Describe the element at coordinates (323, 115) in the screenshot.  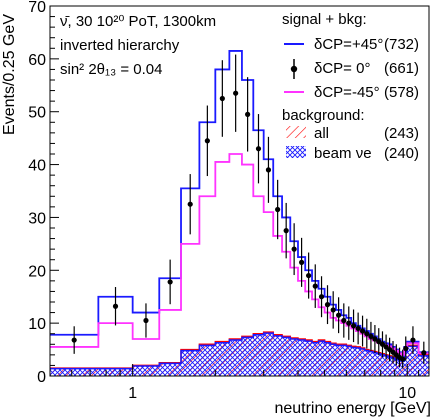
I see `legend-header-background: background:` at that location.